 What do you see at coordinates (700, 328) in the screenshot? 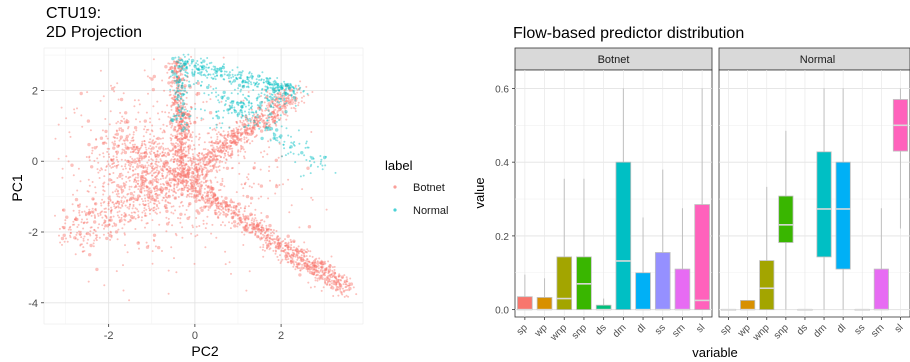
I see `boxplot-x-tick-label: sl` at bounding box center [700, 328].